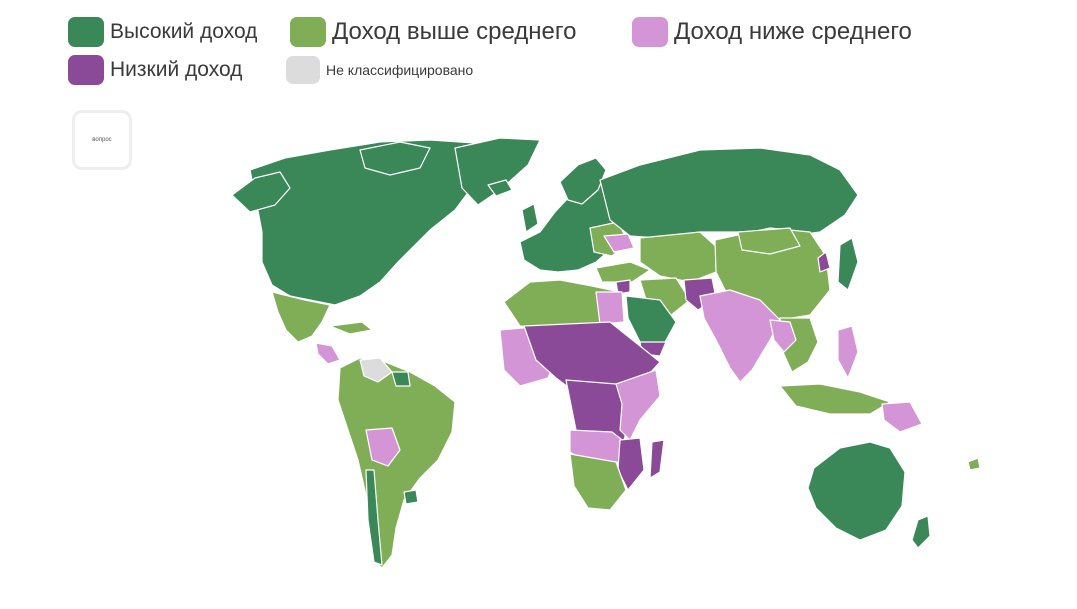 The width and height of the screenshot is (1077, 609). I want to click on region-ukraine, so click(619, 243).